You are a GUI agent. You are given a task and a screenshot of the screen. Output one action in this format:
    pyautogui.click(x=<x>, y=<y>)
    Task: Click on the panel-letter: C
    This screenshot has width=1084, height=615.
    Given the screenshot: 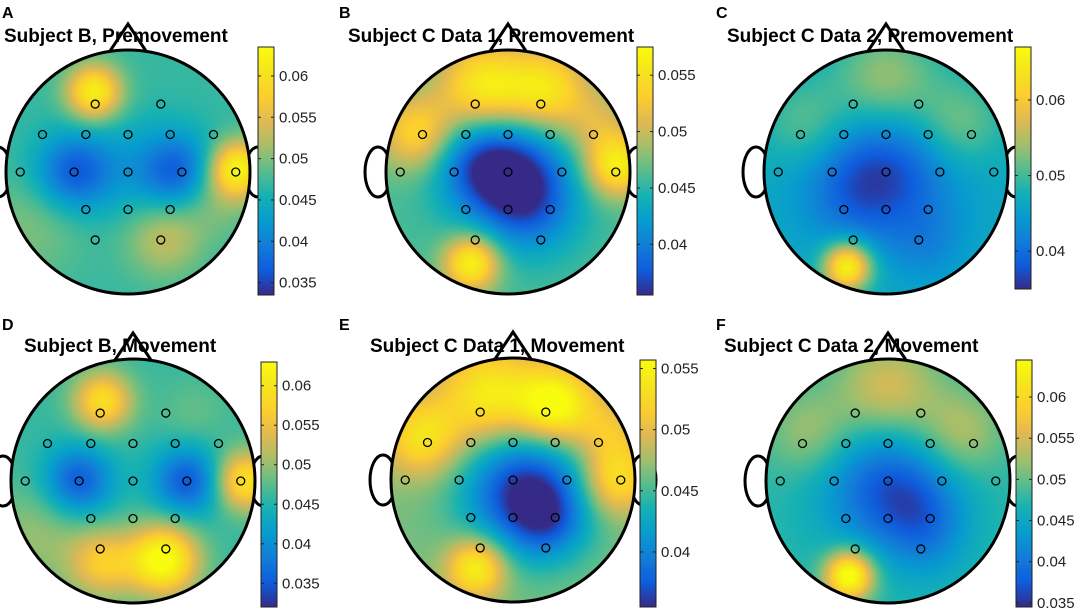 What is the action you would take?
    pyautogui.click(x=722, y=13)
    